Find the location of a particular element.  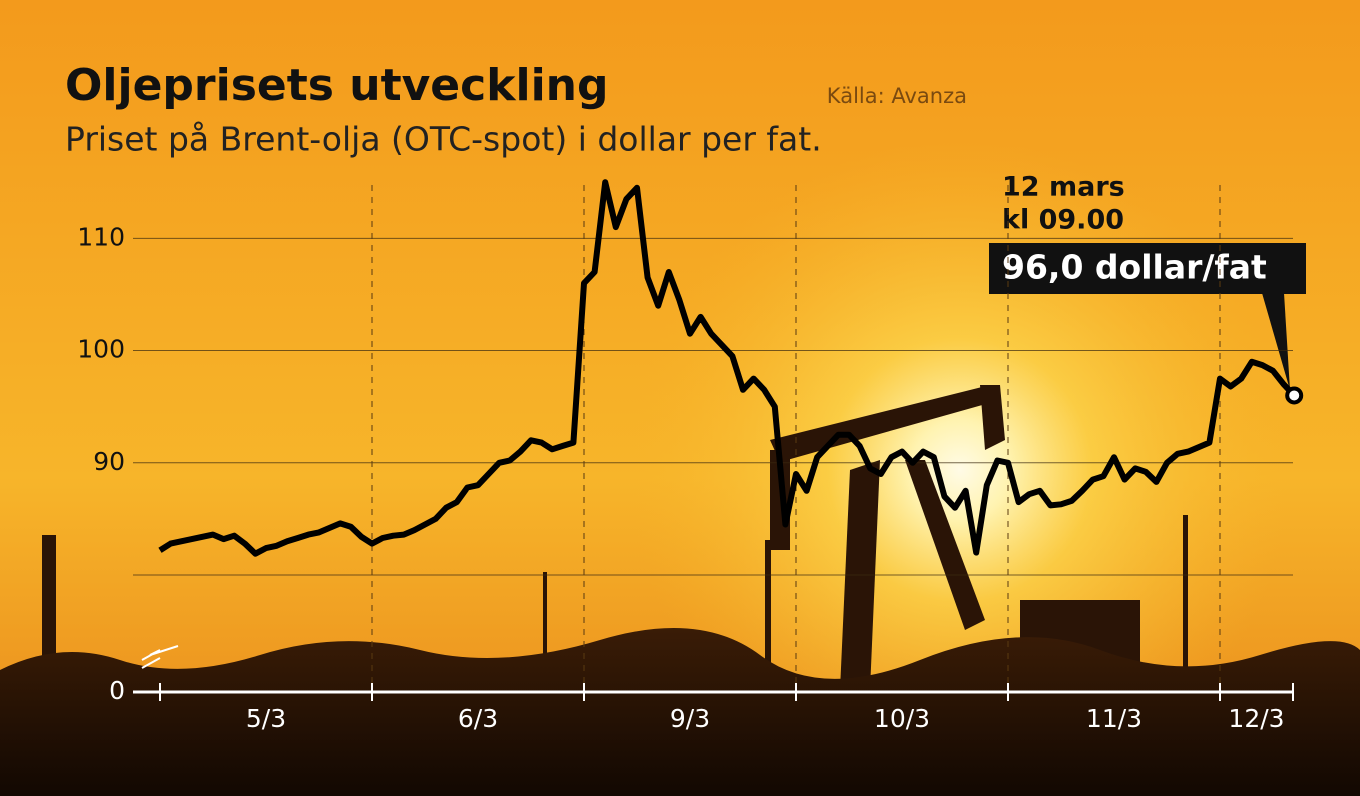

y-tick-label: 110 is located at coordinates (101, 236).